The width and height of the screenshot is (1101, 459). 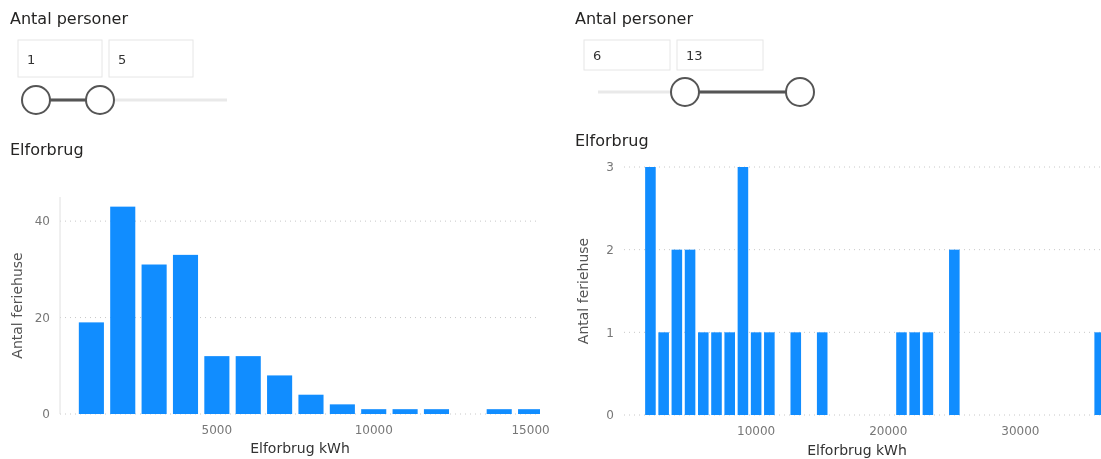 I want to click on text: 13, so click(x=694, y=55).